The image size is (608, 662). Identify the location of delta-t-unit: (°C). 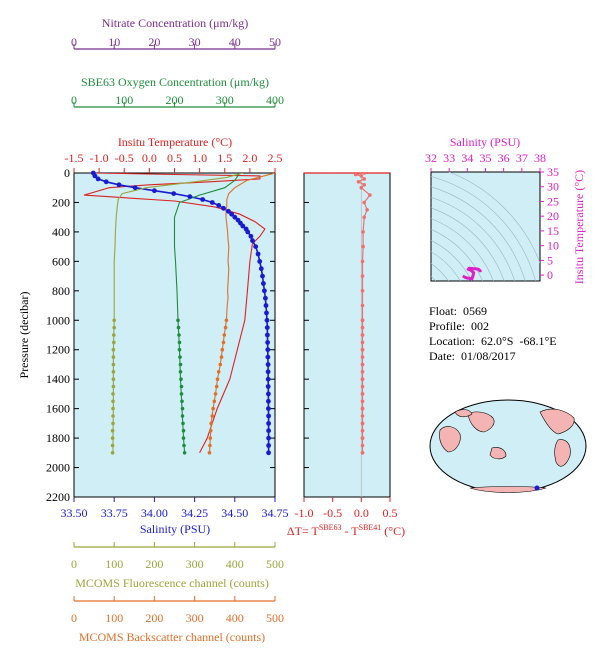
(393, 531).